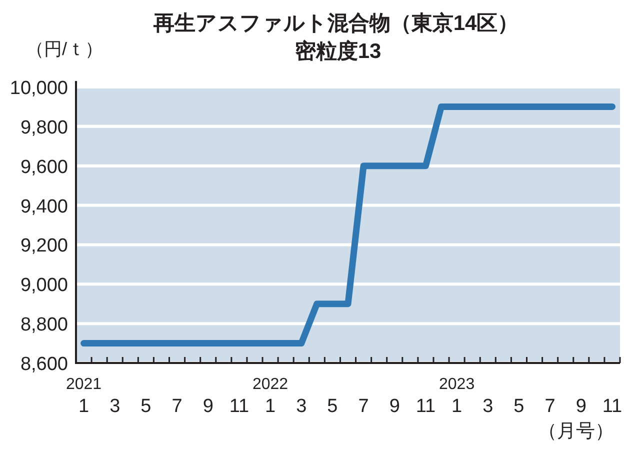 This screenshot has width=635, height=457. I want to click on y-tick-label: 9,800, so click(44, 127).